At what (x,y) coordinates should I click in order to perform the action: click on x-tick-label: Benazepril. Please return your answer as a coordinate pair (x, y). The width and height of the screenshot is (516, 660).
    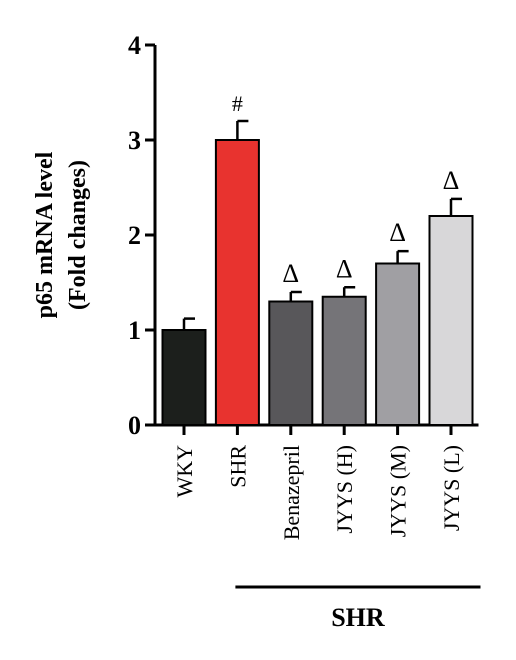
    Looking at the image, I should click on (291, 492).